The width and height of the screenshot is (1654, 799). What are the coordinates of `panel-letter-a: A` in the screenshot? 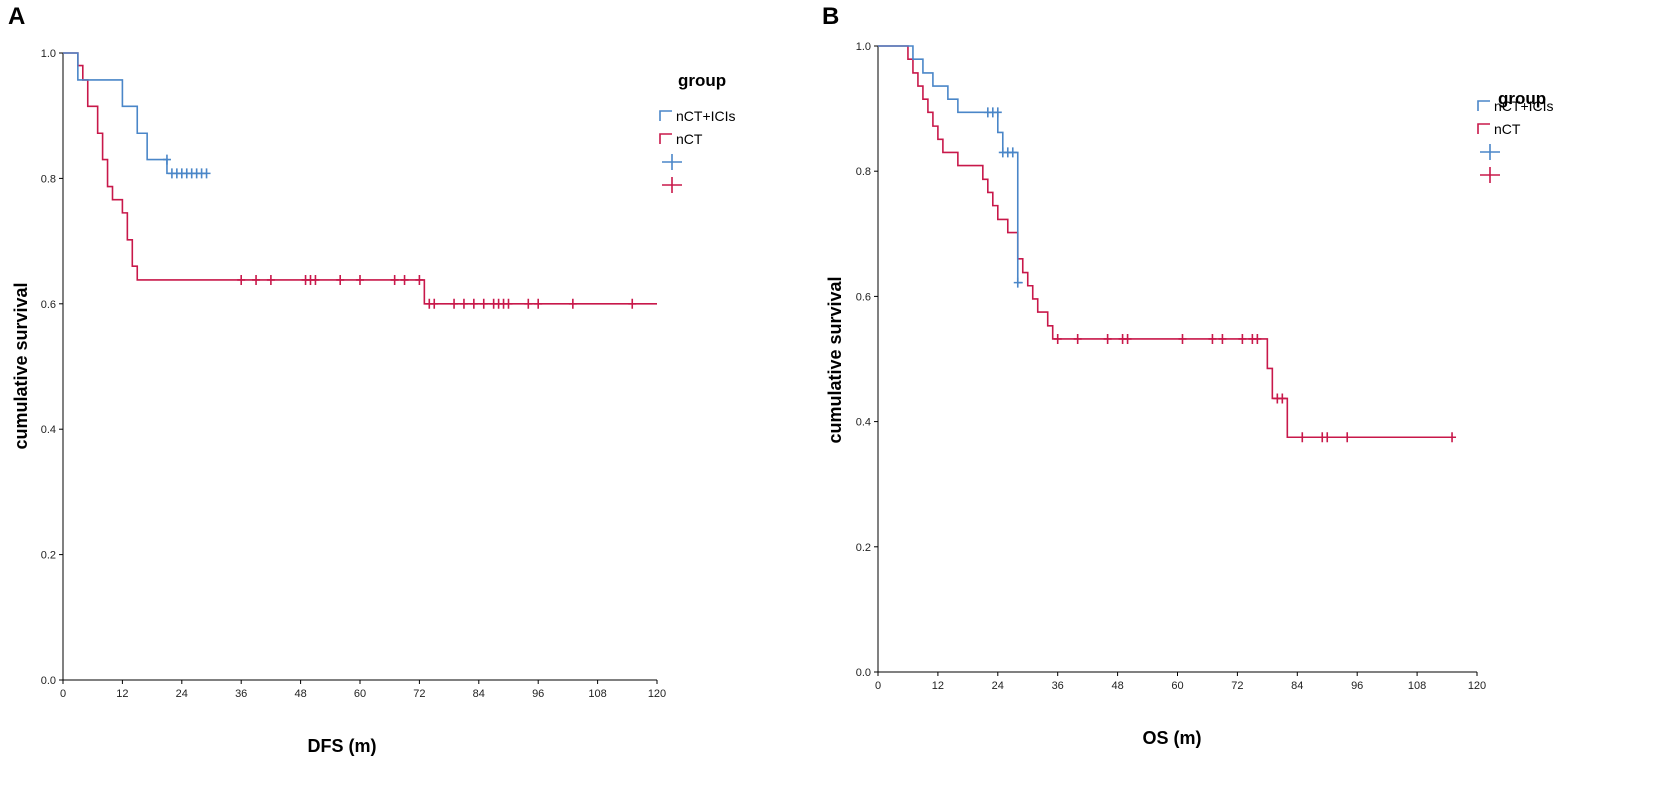 It's located at (16, 16).